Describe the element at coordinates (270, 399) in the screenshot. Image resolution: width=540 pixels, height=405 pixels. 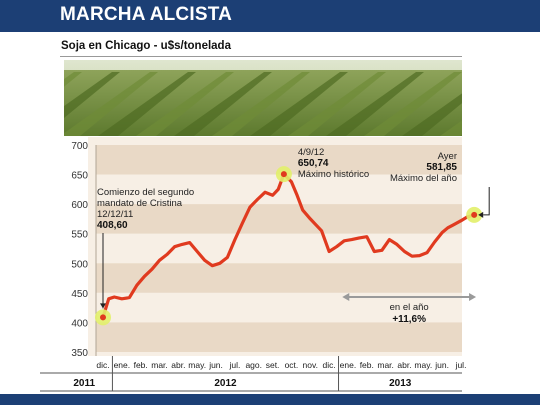
I see `footer-bar` at that location.